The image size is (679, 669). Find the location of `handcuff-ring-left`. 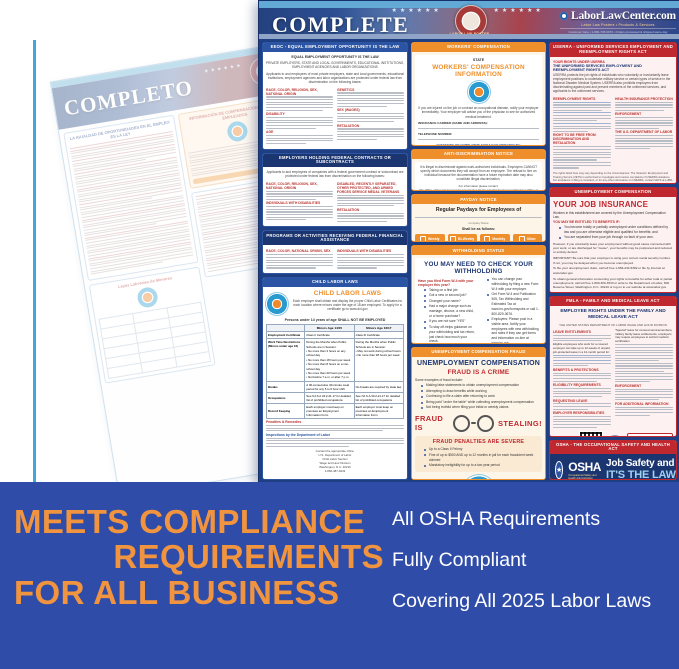

handcuff-ring-left is located at coordinates (461, 423).